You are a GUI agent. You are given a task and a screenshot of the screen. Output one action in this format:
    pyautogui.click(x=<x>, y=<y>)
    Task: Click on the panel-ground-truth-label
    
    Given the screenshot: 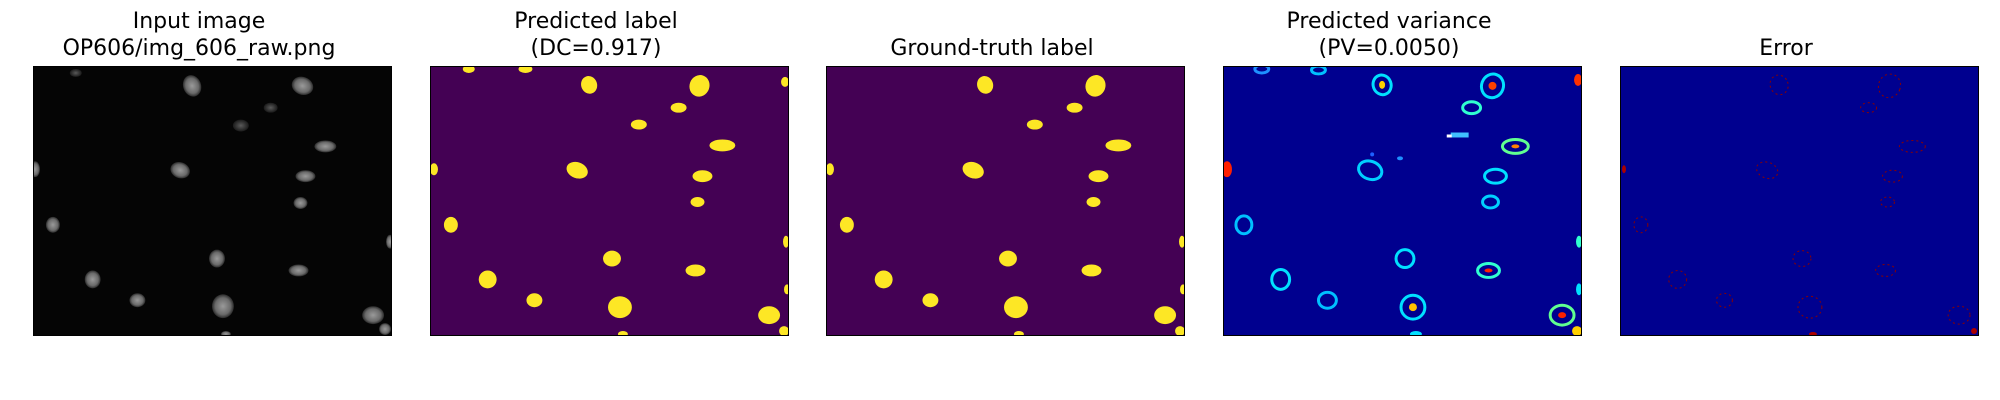 What is the action you would take?
    pyautogui.click(x=1005, y=201)
    